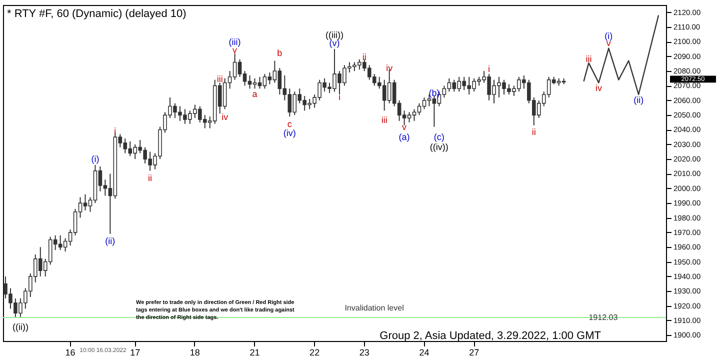 The image size is (720, 359). I want to click on x-tick-label: 23, so click(364, 353).